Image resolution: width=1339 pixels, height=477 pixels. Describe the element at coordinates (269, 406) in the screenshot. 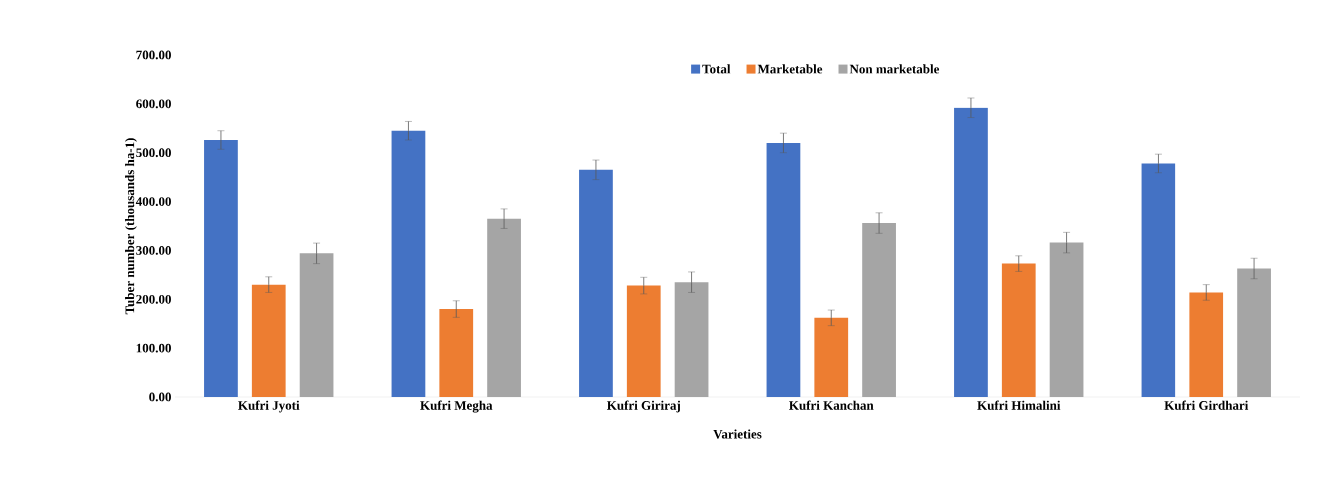

I see `x-tick-label: Kufri Jyoti` at that location.